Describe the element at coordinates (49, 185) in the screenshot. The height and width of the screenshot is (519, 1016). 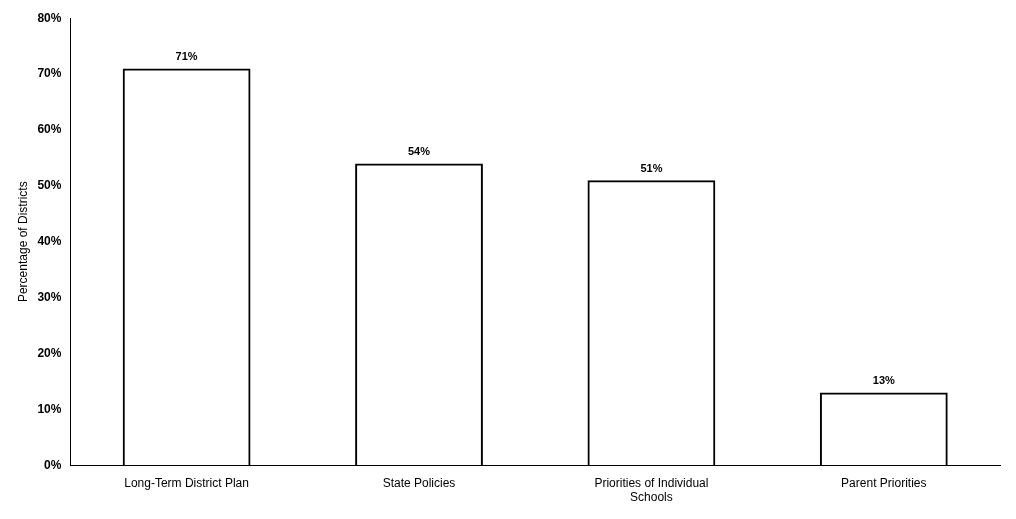
I see `y-tick-label: 50%` at that location.